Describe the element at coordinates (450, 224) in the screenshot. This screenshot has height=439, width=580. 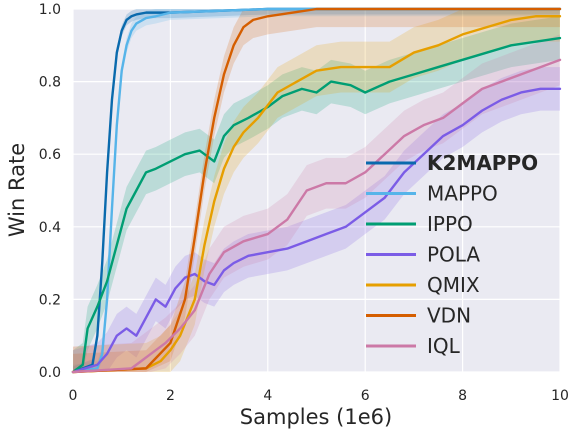
I see `legend-label-ippo: IPPO` at that location.